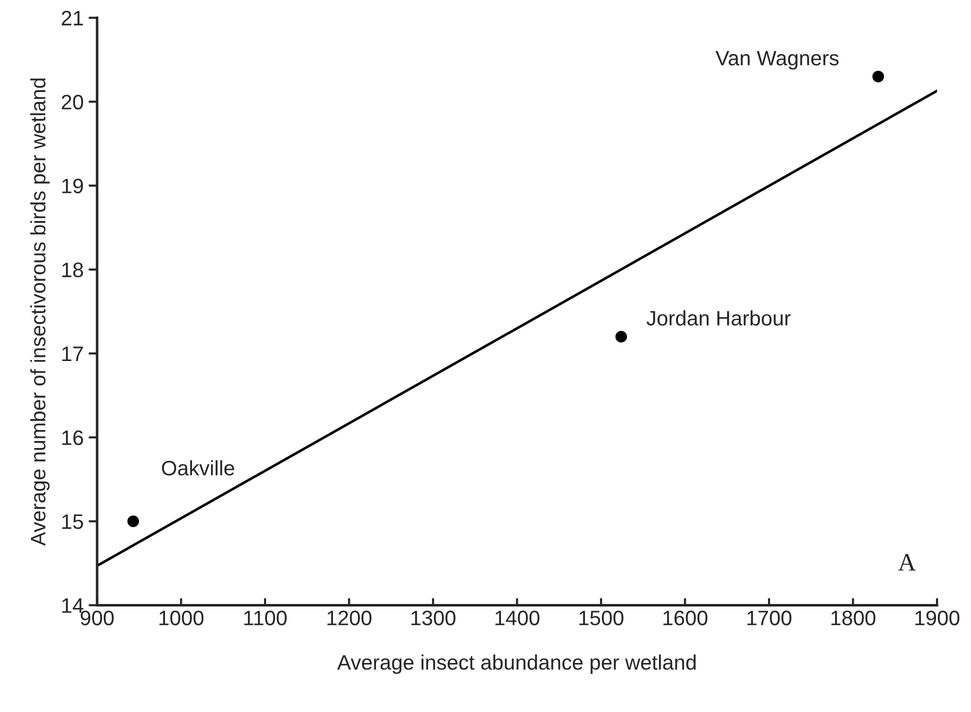 Image resolution: width=971 pixels, height=712 pixels. What do you see at coordinates (72, 186) in the screenshot?
I see `y-tick-label: 19` at bounding box center [72, 186].